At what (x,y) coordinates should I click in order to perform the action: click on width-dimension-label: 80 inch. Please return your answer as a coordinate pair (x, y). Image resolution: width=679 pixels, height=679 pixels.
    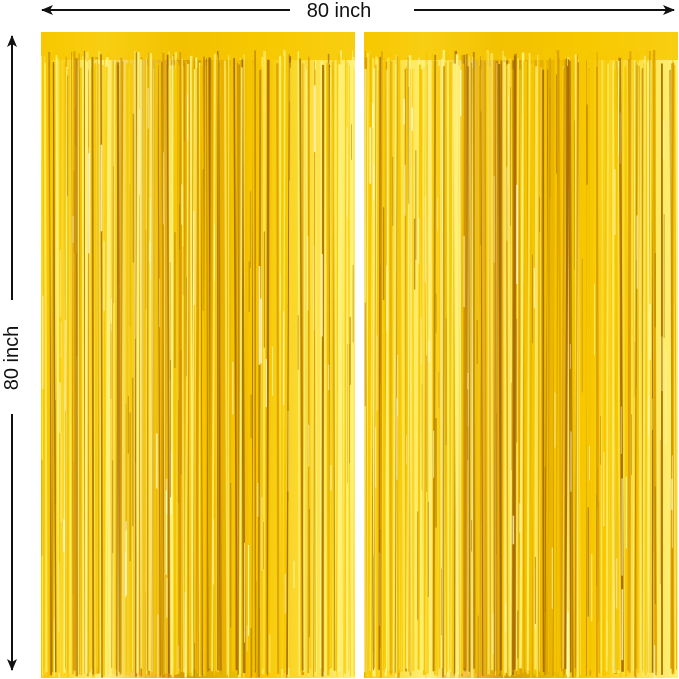
    Looking at the image, I should click on (339, 11).